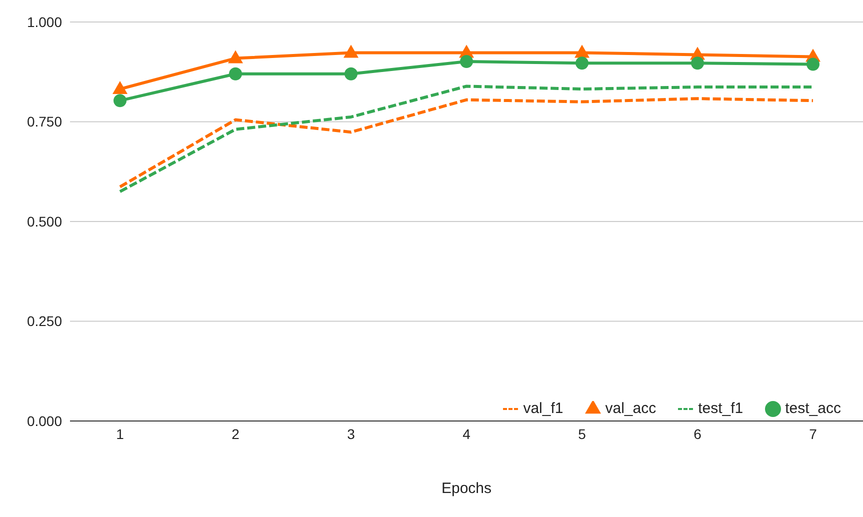  Describe the element at coordinates (44, 420) in the screenshot. I see `y-tick-label: 0.000` at that location.